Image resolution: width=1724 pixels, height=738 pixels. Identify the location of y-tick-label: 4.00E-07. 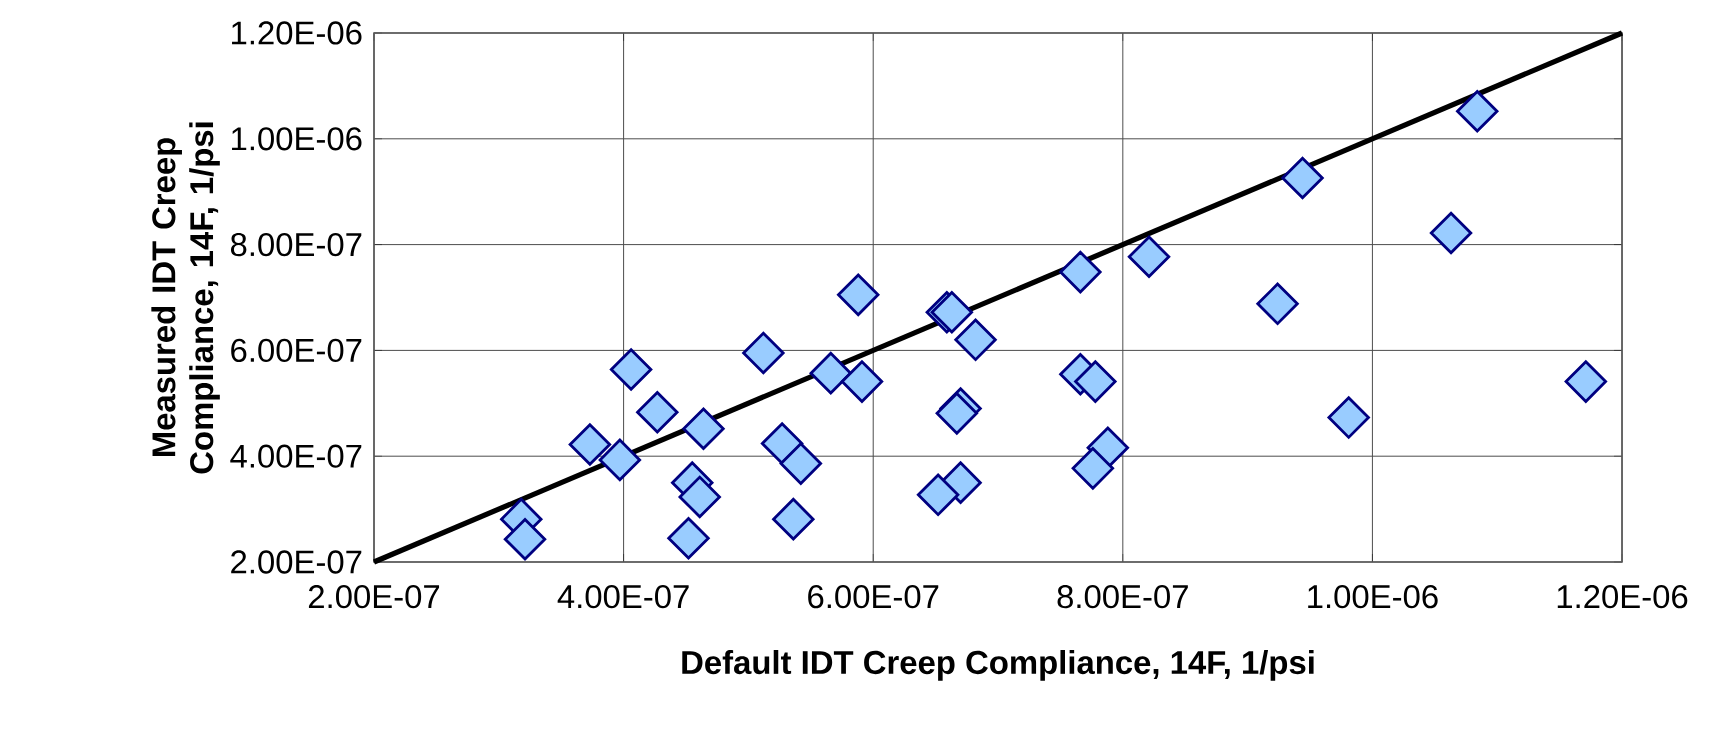
(296, 456).